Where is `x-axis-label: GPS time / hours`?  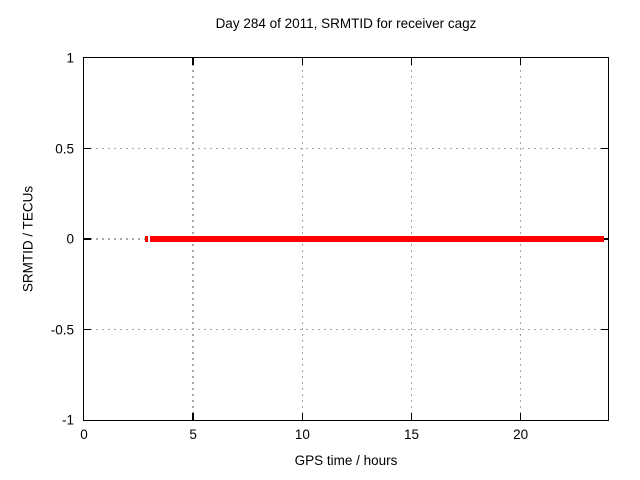 x-axis-label: GPS time / hours is located at coordinates (346, 460).